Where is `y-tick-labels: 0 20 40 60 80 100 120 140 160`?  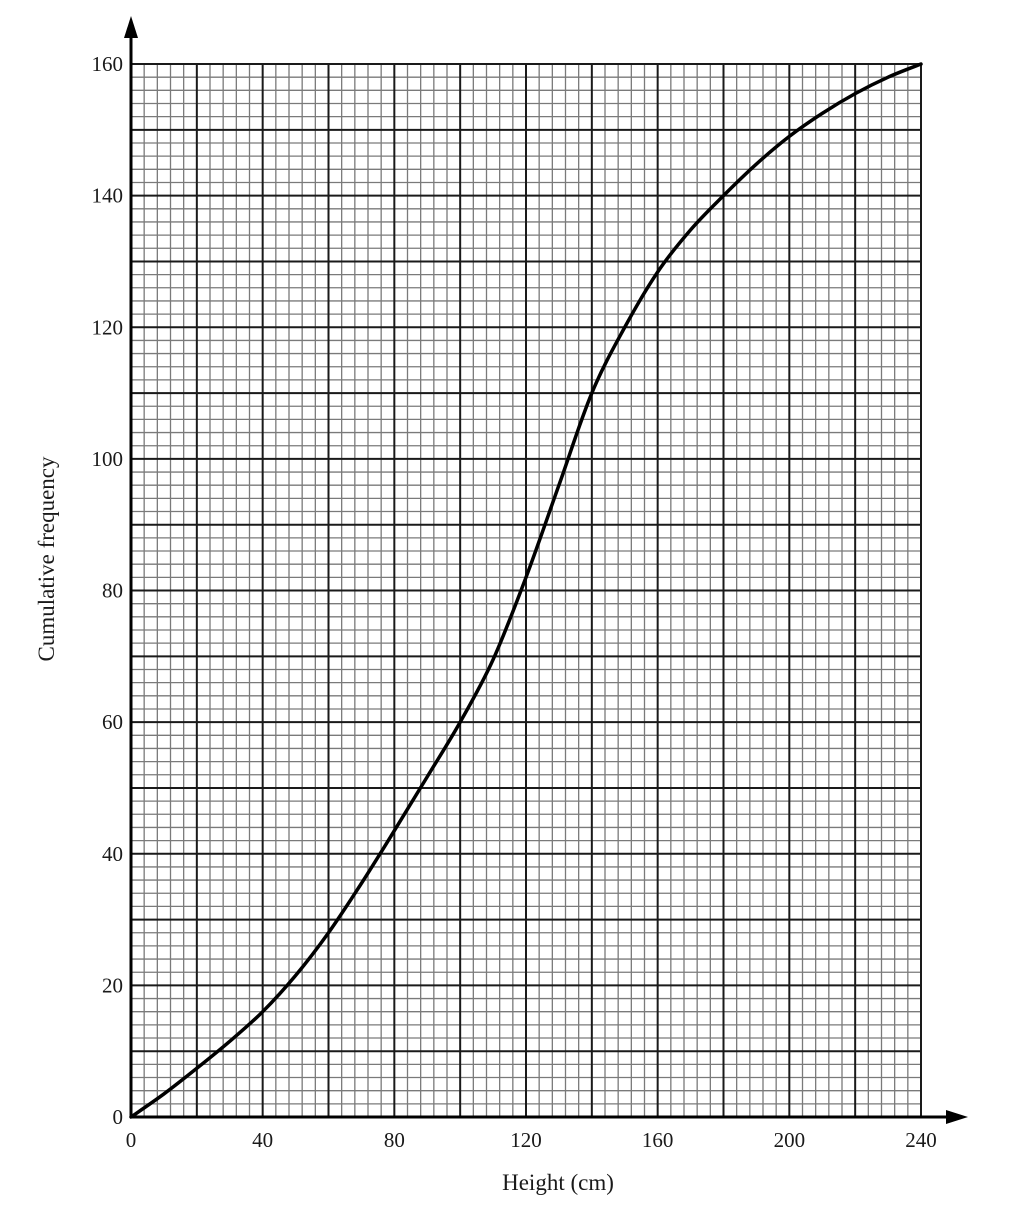 y-tick-labels: 0 20 40 60 80 100 120 140 160 is located at coordinates (108, 590).